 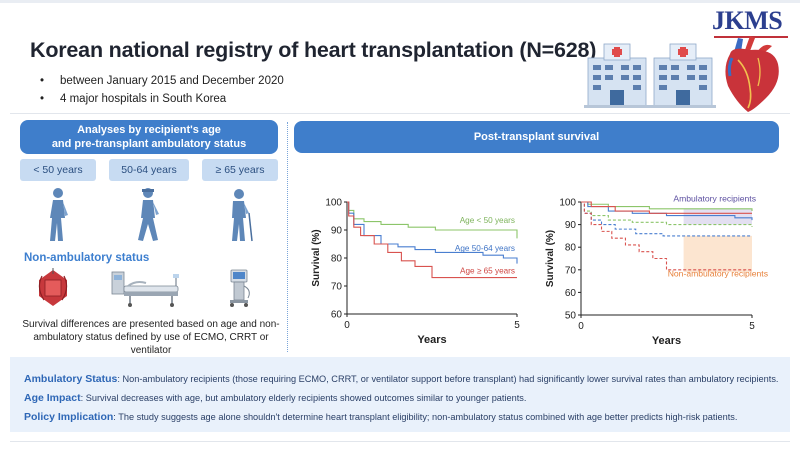 What do you see at coordinates (149, 170) in the screenshot?
I see `age-group-50-64: 50-64 years` at bounding box center [149, 170].